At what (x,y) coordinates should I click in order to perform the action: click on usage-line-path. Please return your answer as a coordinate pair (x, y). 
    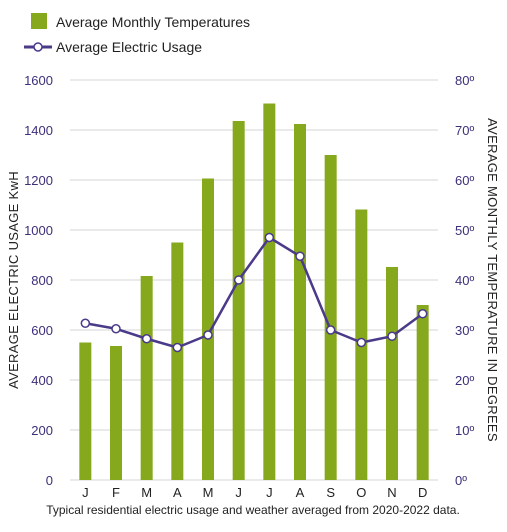
    Looking at the image, I should click on (254, 292).